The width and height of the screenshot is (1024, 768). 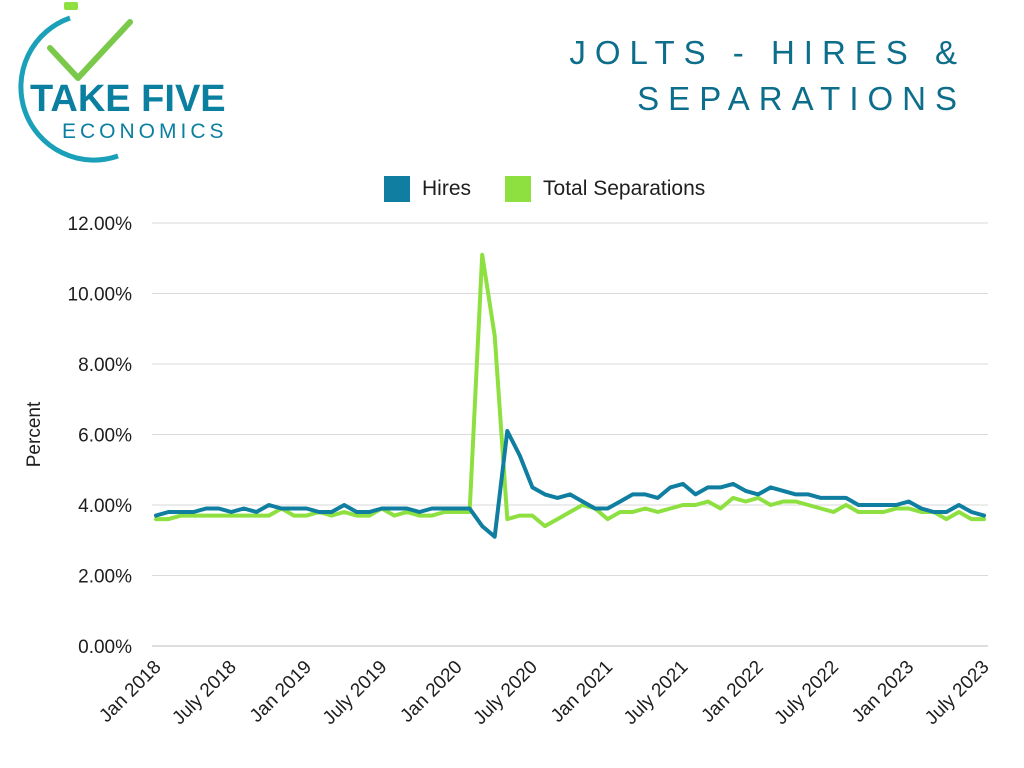 I want to click on x-tick-label: Jan 2021, so click(x=582, y=692).